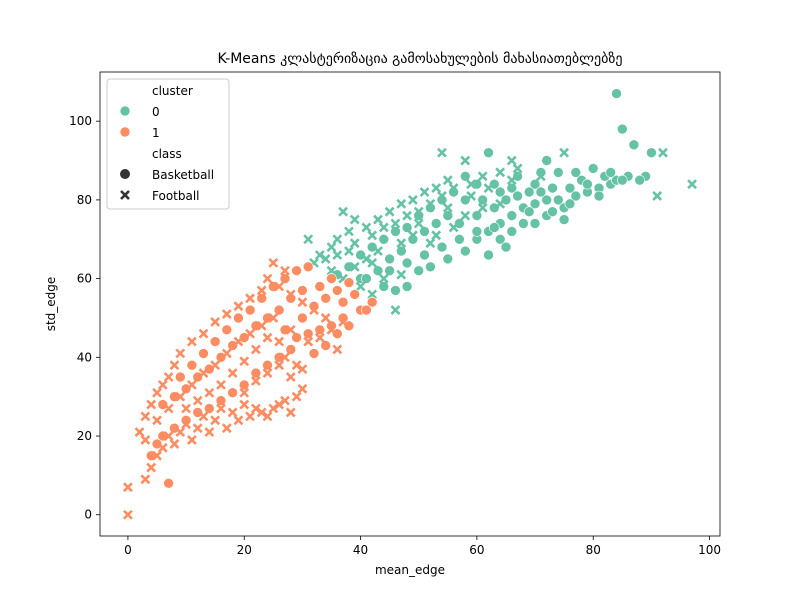 The image size is (800, 604). What do you see at coordinates (410, 570) in the screenshot?
I see `x-axis-label: mean_edge` at bounding box center [410, 570].